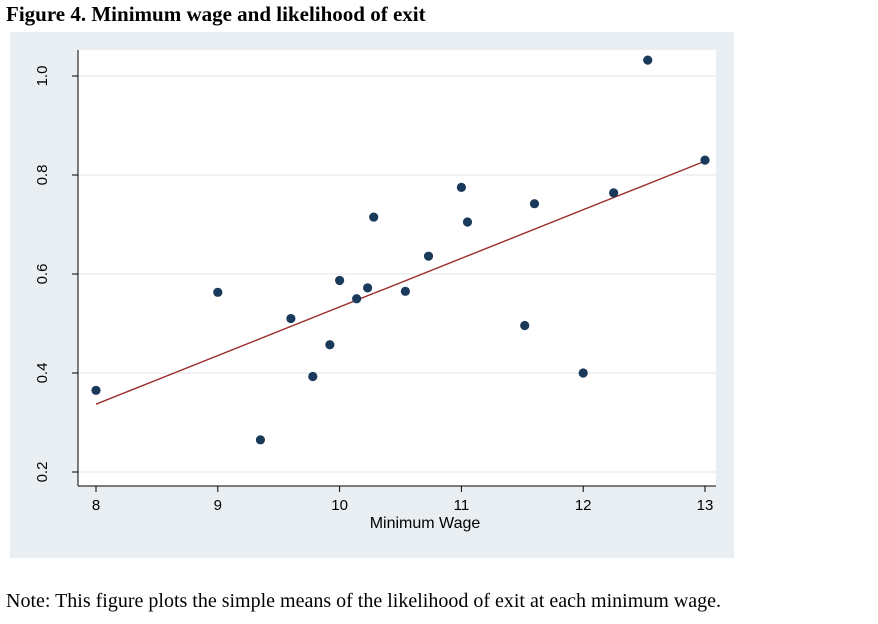  I want to click on y-tick-label: 0.4, so click(42, 373).